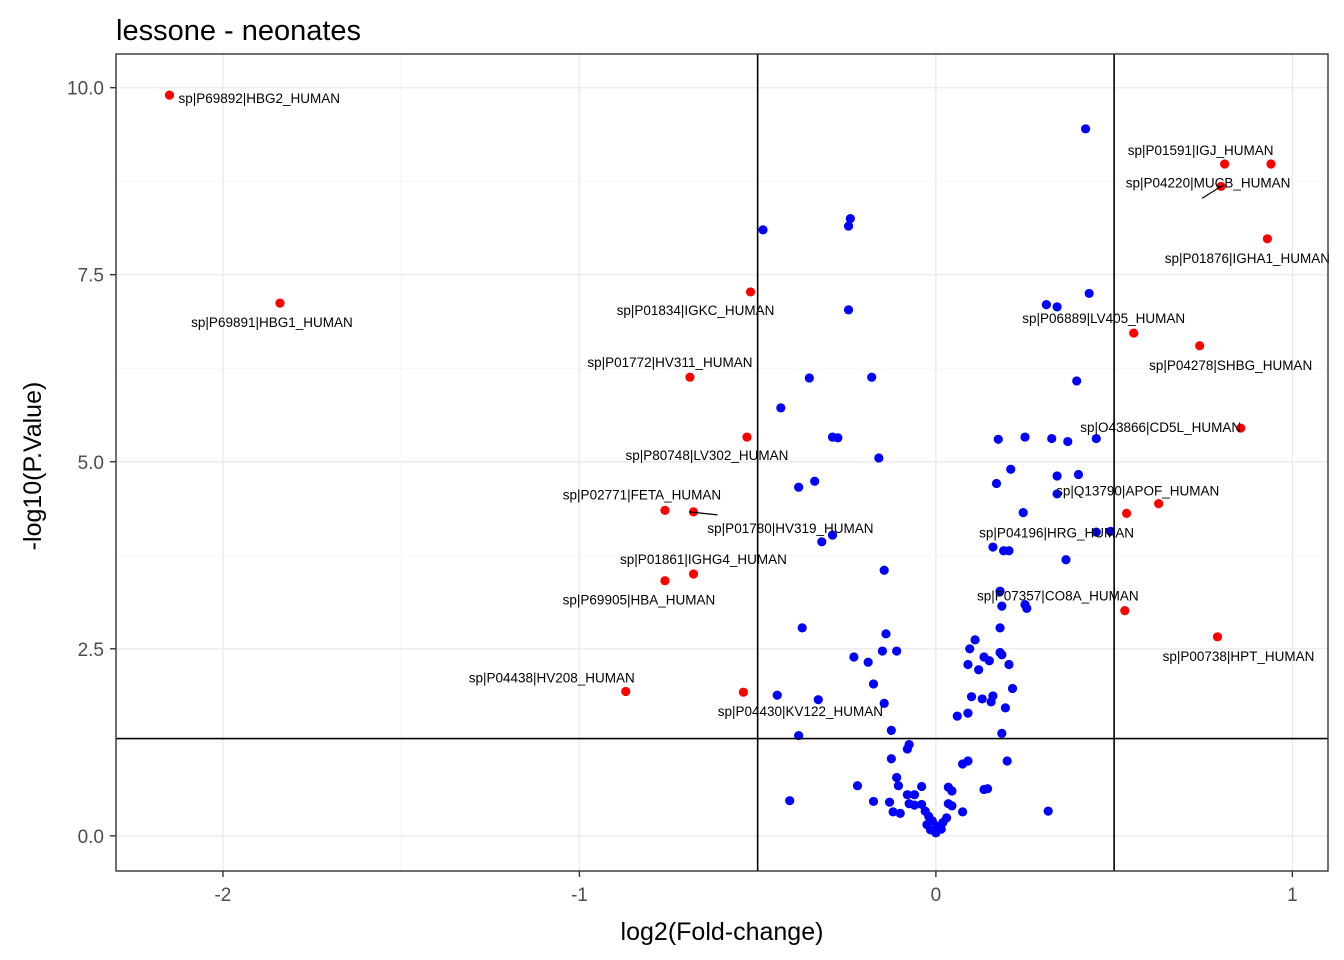 The width and height of the screenshot is (1344, 960). What do you see at coordinates (1208, 182) in the screenshot?
I see `protein-label: sp|P04220|MUCB_HUMAN` at bounding box center [1208, 182].